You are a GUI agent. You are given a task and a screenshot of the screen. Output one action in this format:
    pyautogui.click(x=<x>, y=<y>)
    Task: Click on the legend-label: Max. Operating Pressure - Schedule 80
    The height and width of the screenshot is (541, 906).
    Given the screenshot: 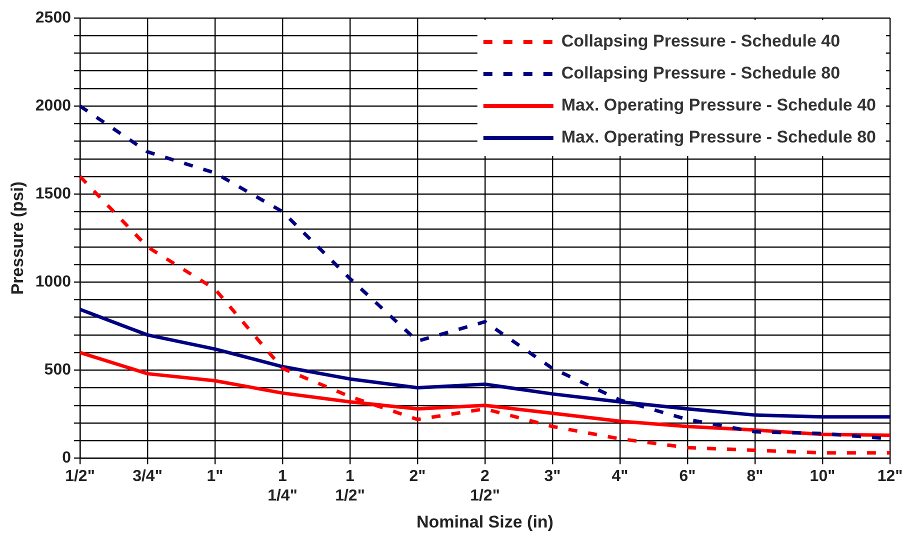 What is the action you would take?
    pyautogui.click(x=718, y=137)
    